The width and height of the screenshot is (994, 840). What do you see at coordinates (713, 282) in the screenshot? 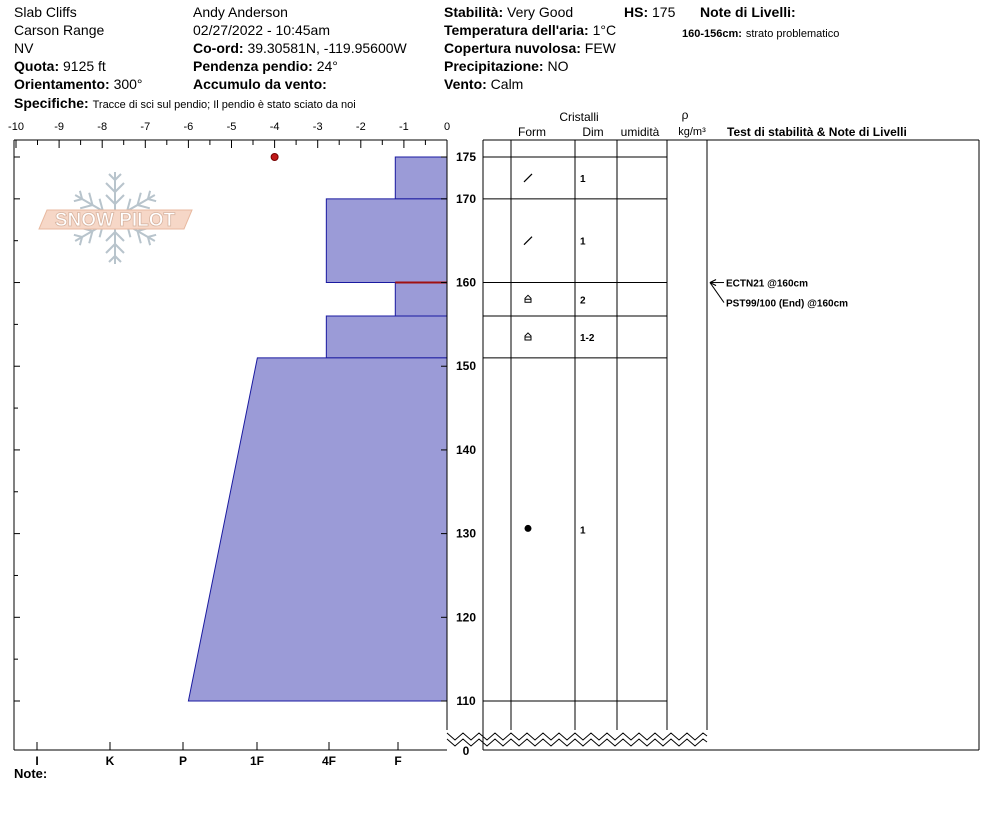
I see `test-arrow-head` at bounding box center [713, 282].